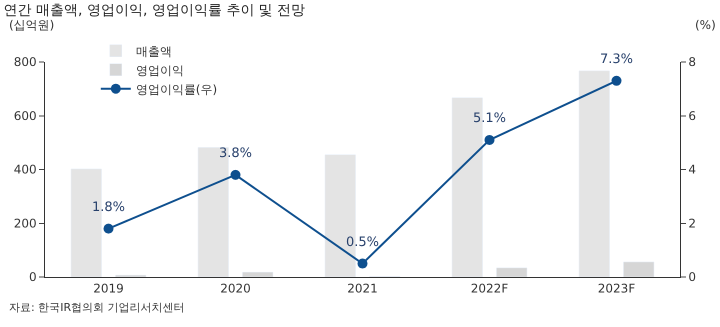 This screenshot has height=327, width=720. Describe the element at coordinates (617, 288) in the screenshot. I see `x-tick-label: 2023F` at that location.